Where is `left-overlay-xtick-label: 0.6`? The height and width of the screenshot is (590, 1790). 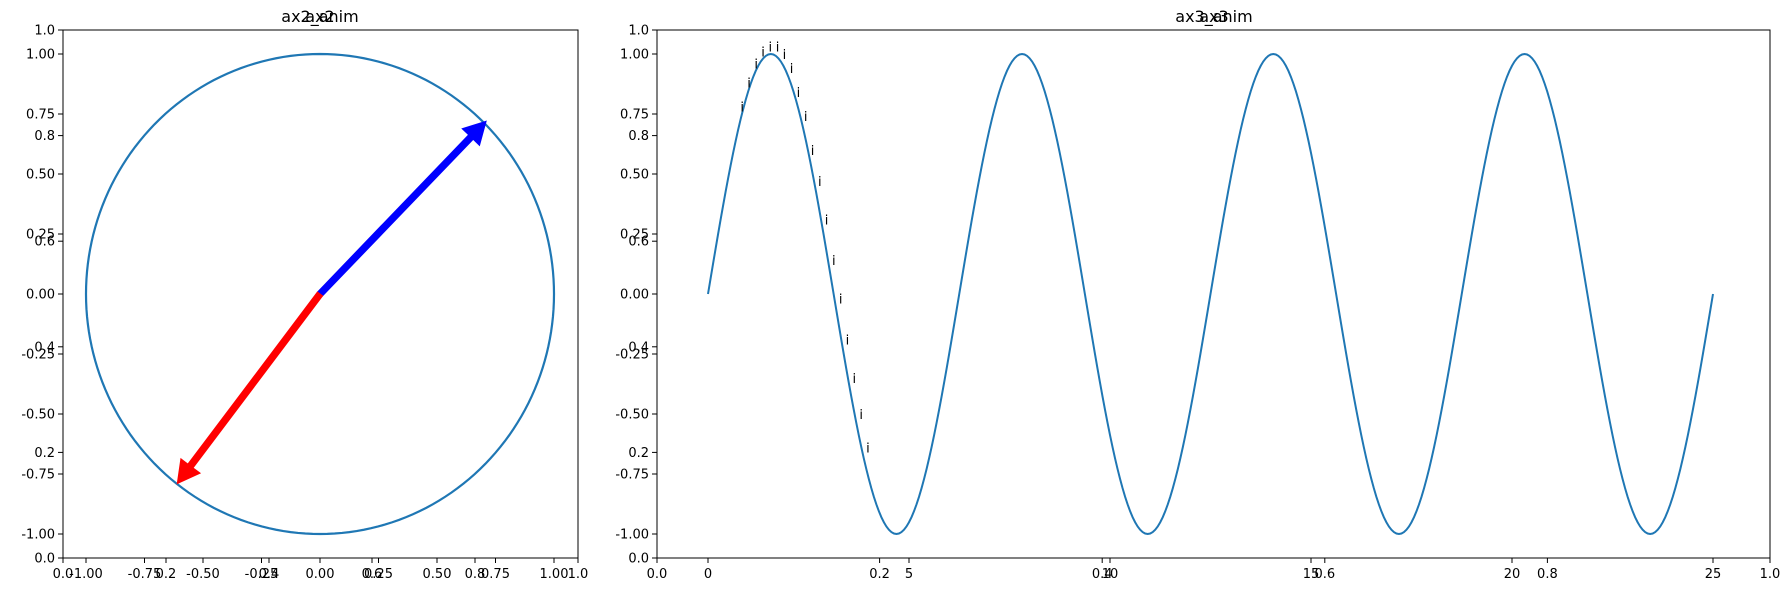
left-overlay-xtick-label: 0.6 is located at coordinates (372, 574).